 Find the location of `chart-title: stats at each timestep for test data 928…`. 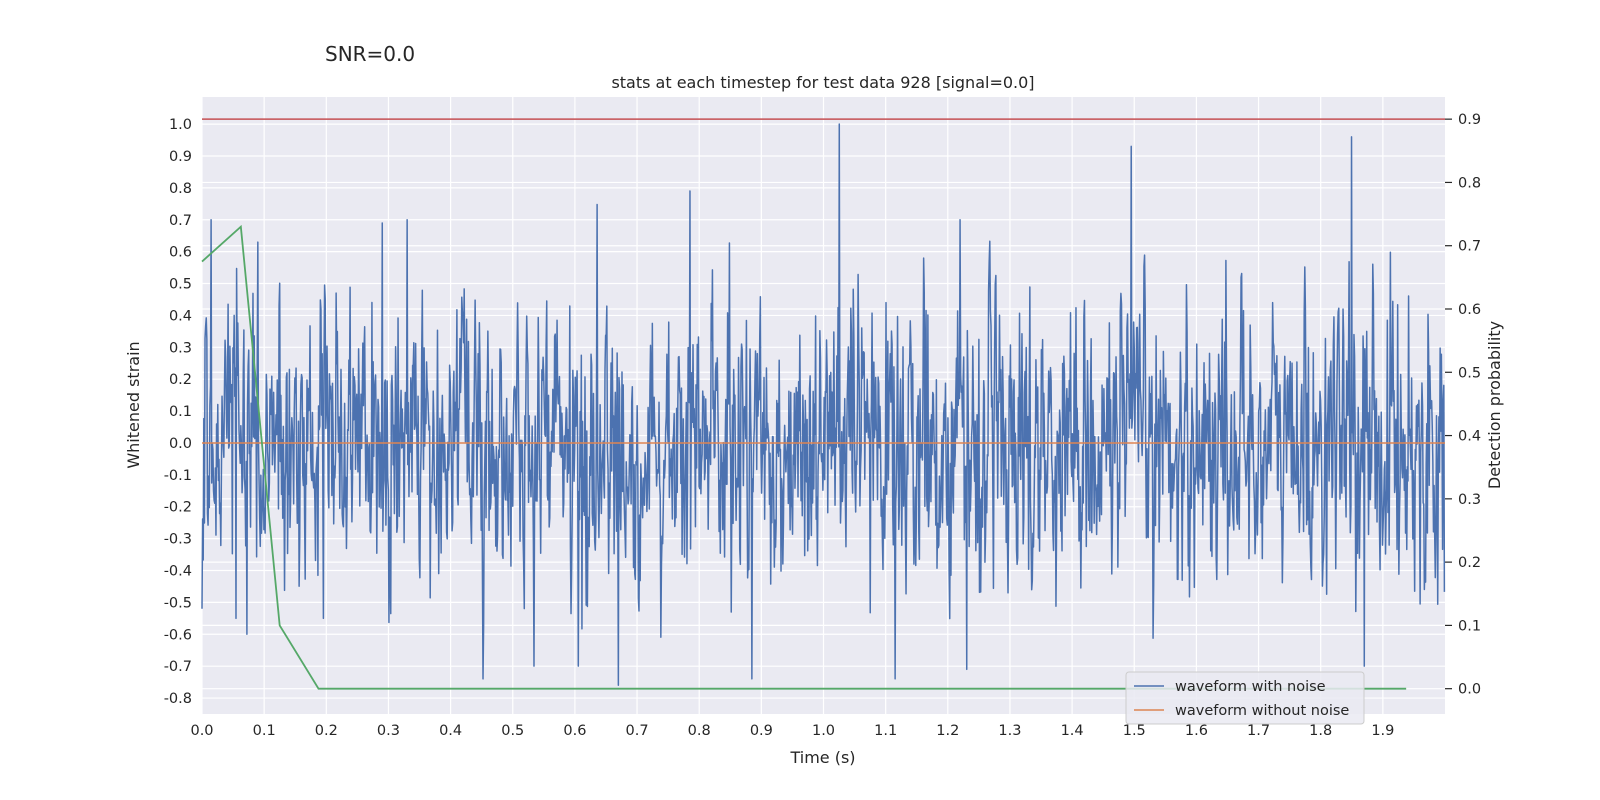

chart-title: stats at each timestep for test data 928… is located at coordinates (822, 82).